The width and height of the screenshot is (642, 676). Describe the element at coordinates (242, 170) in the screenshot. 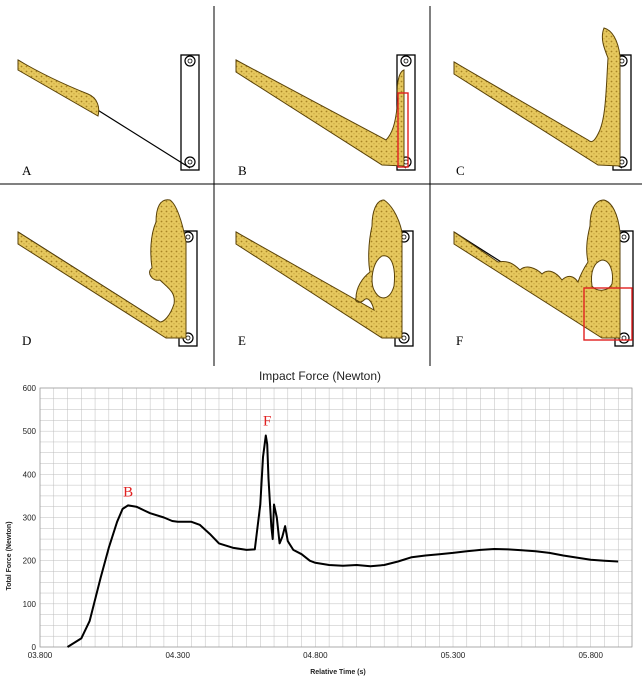

I see `panel-letter: B` at that location.